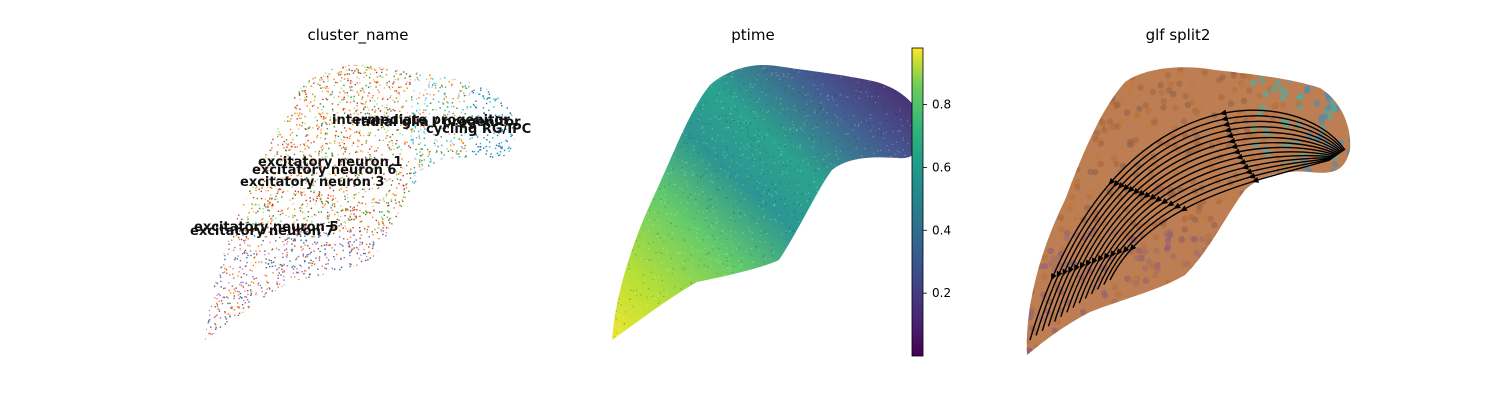 Image resolution: width=1500 pixels, height=400 pixels. Describe the element at coordinates (1178, 35) in the screenshot. I see `panel-title-glf-split2: glf split2` at that location.